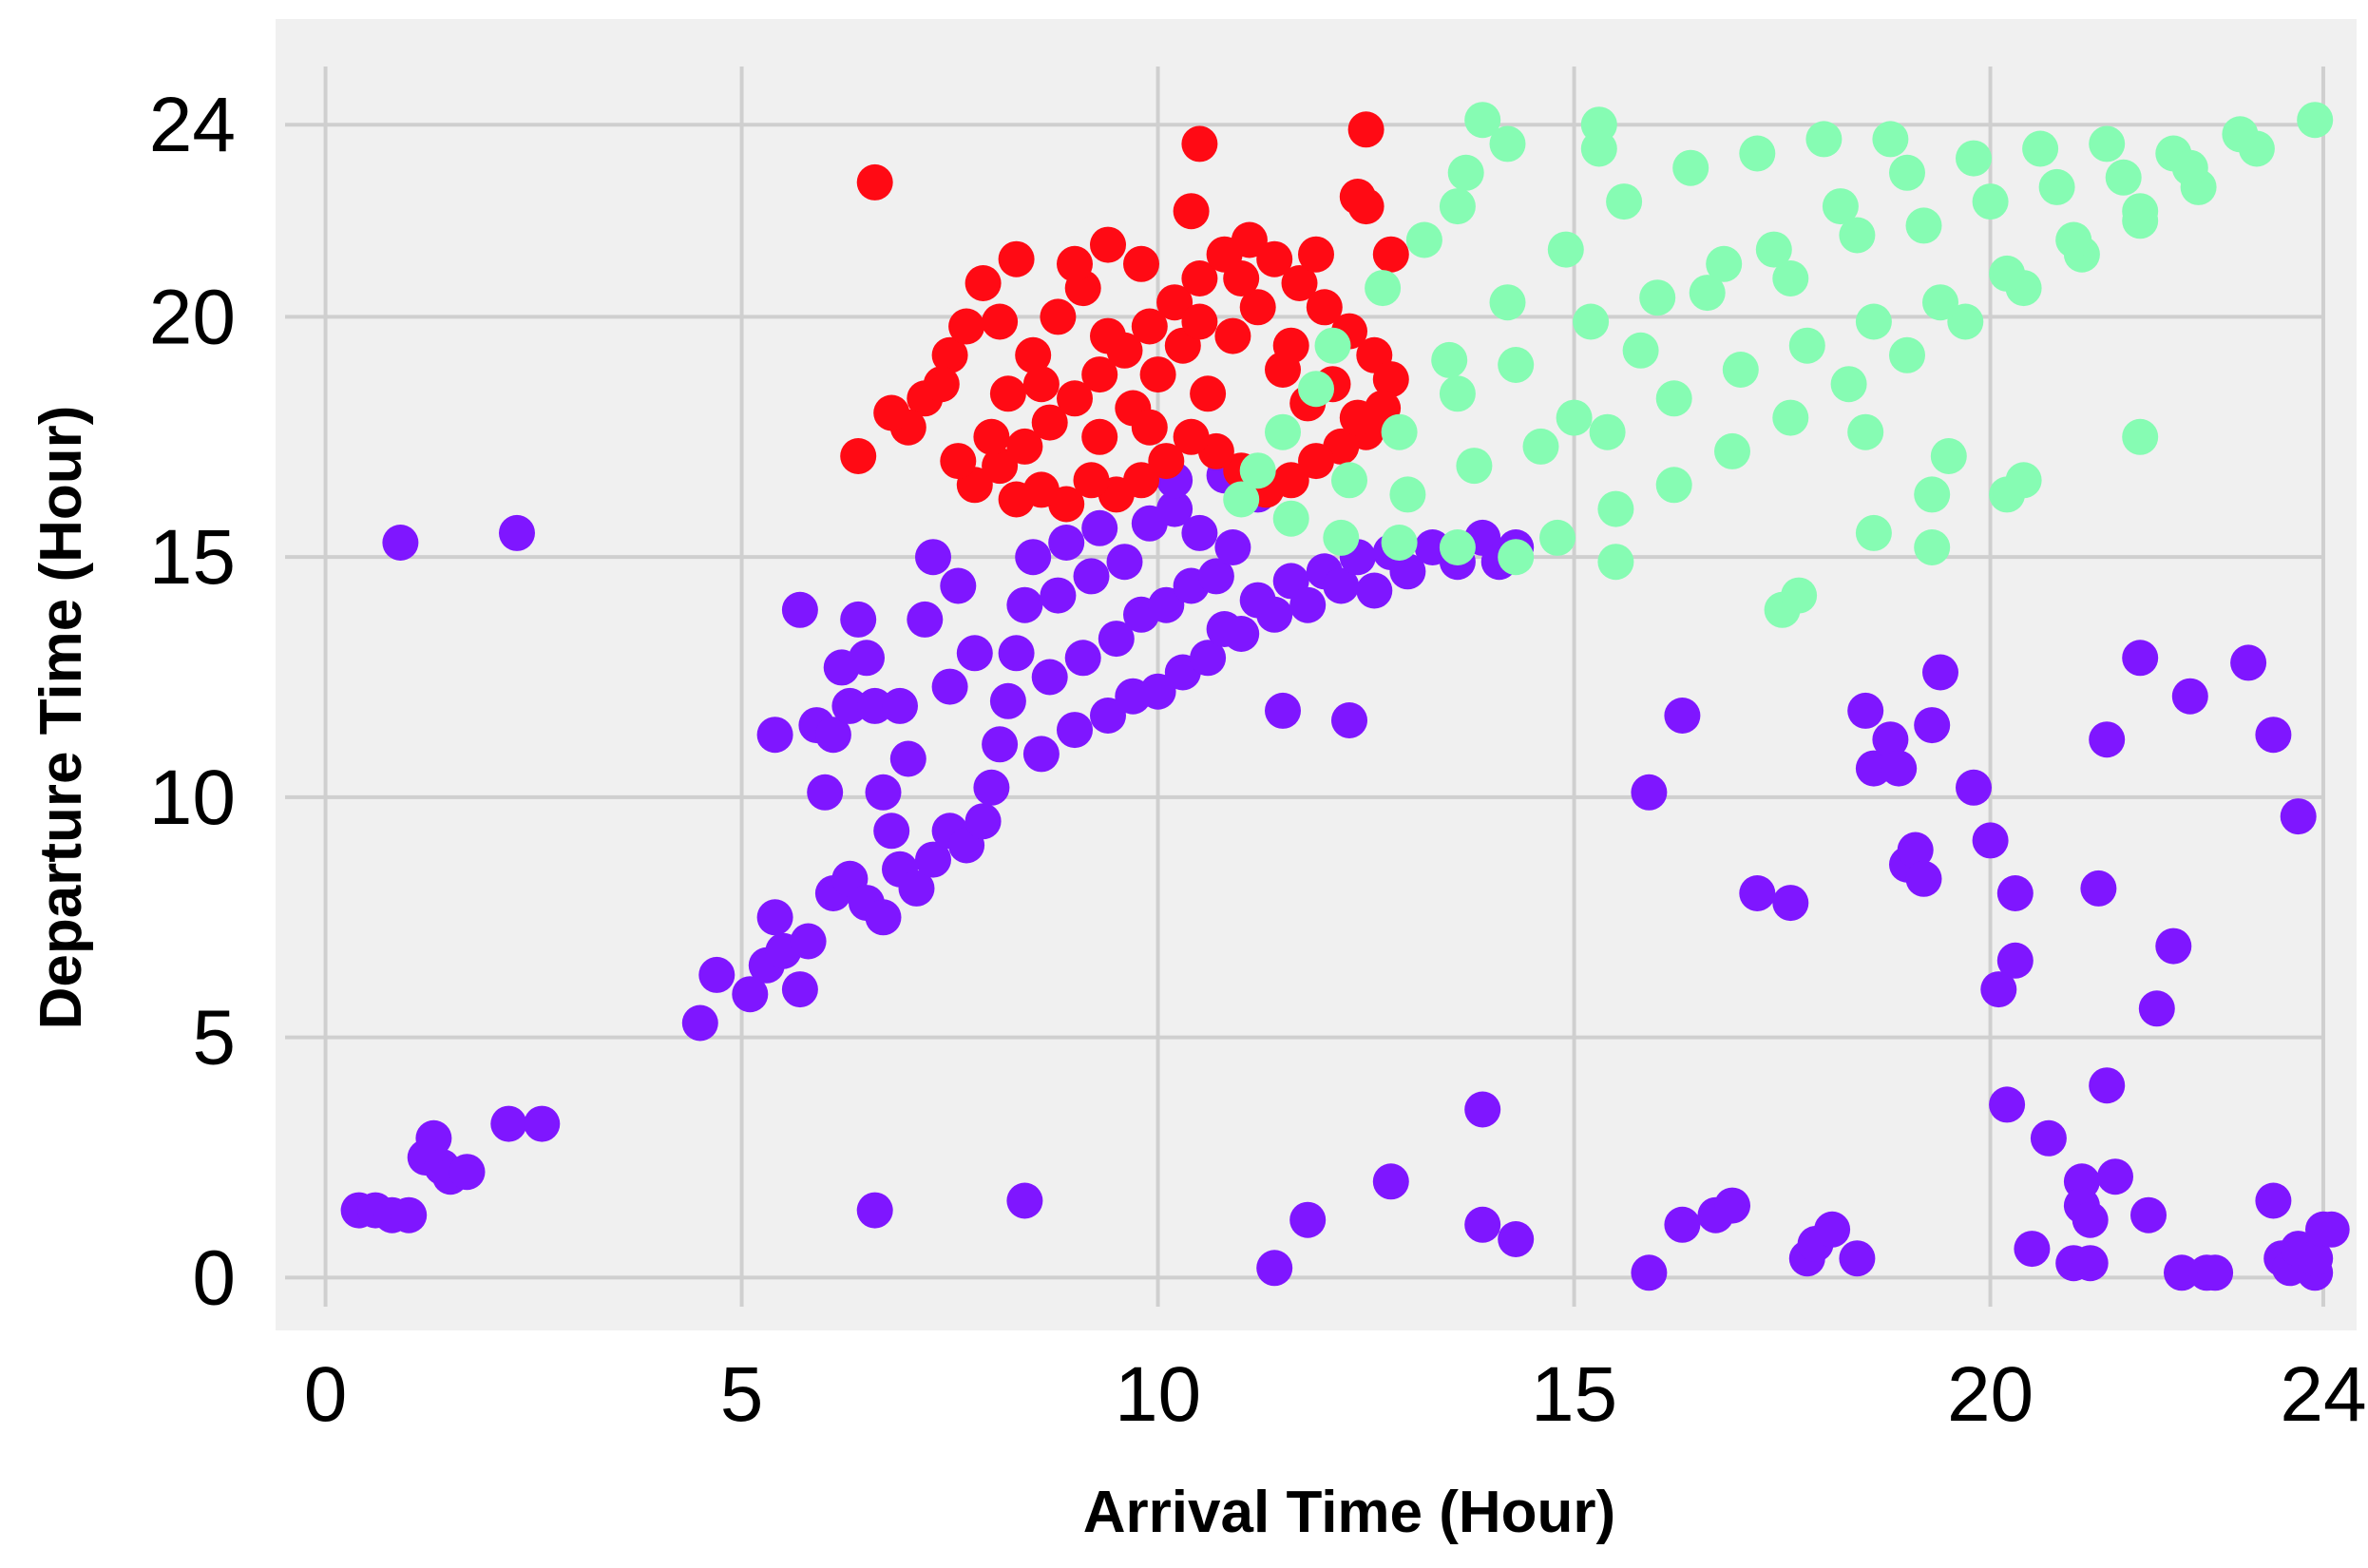  Describe the element at coordinates (214, 1038) in the screenshot. I see `y-tick-label: 5` at that location.